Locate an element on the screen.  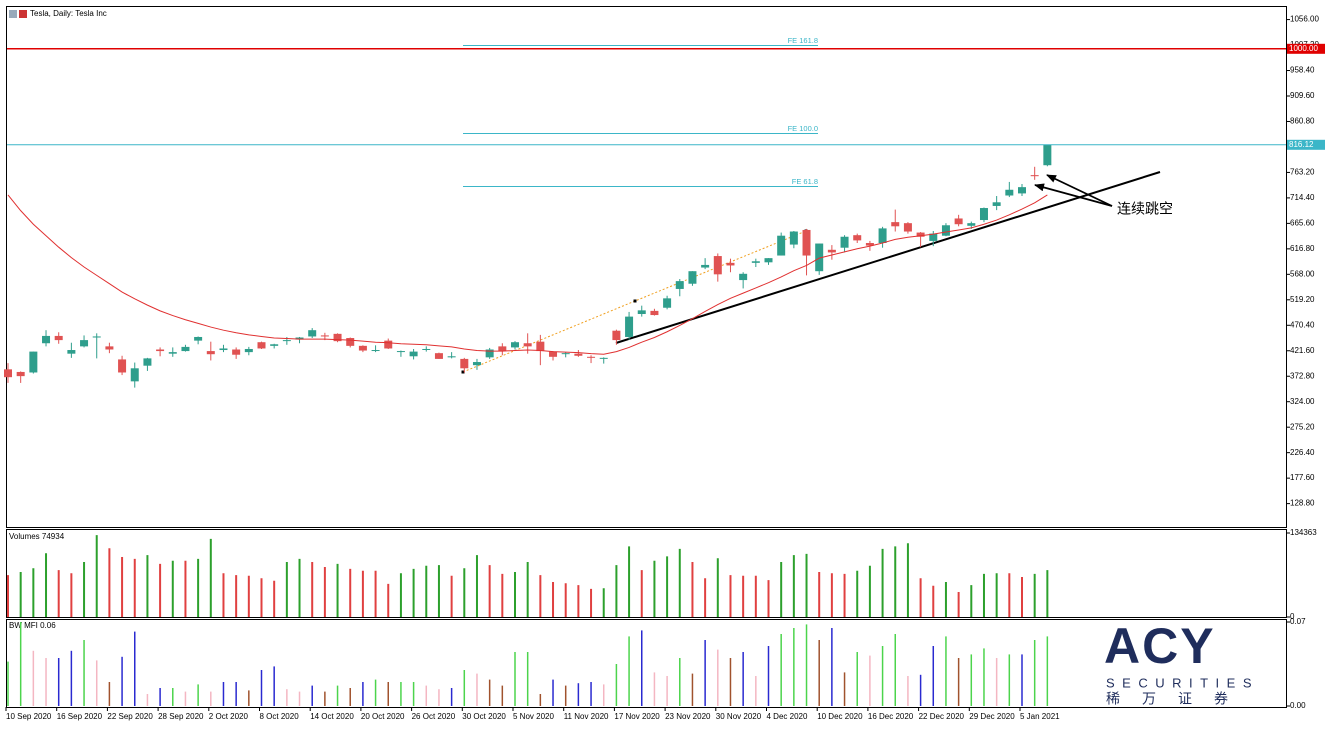
x-tick-label: 22 Dec 2020 is located at coordinates (942, 716).